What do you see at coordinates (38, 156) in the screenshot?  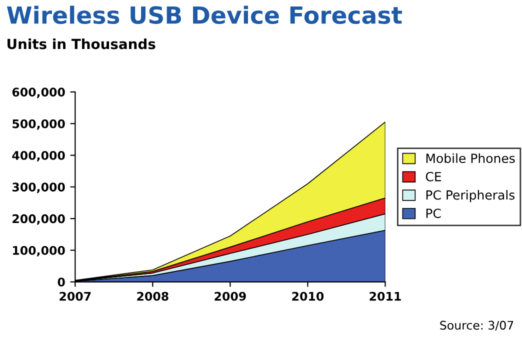 I see `y-tick-label: 400,000` at bounding box center [38, 156].